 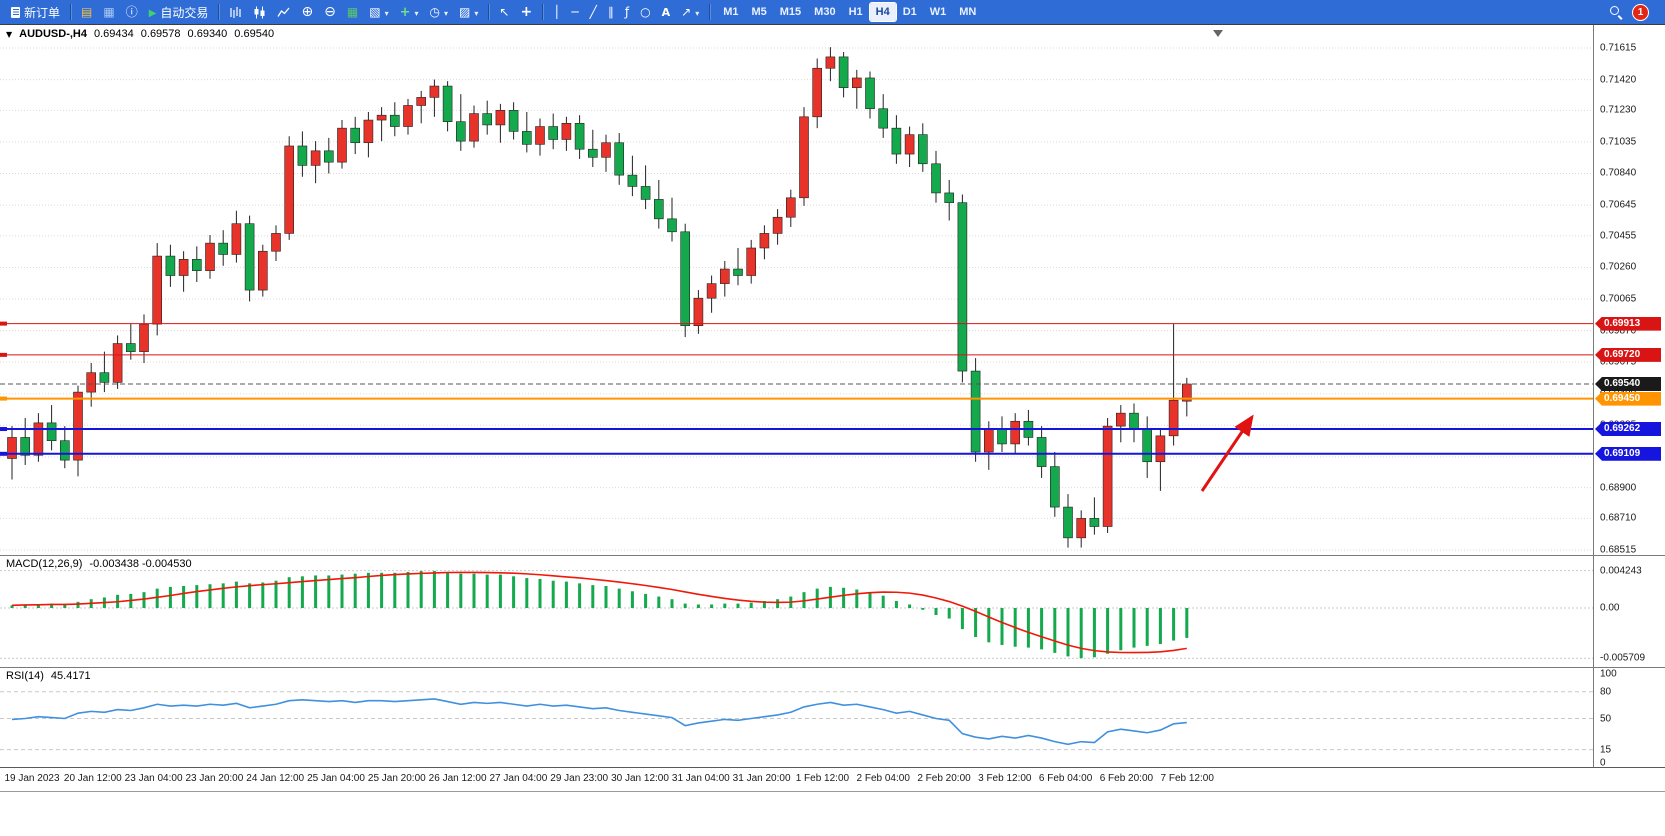 What do you see at coordinates (1606, 718) in the screenshot?
I see `rsi-axis-tick: 50` at bounding box center [1606, 718].